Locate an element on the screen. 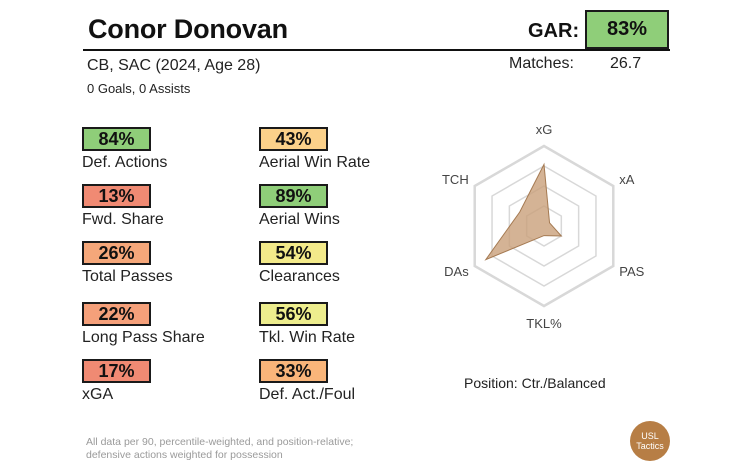  metric-label: Aerial Wins is located at coordinates (299, 219).